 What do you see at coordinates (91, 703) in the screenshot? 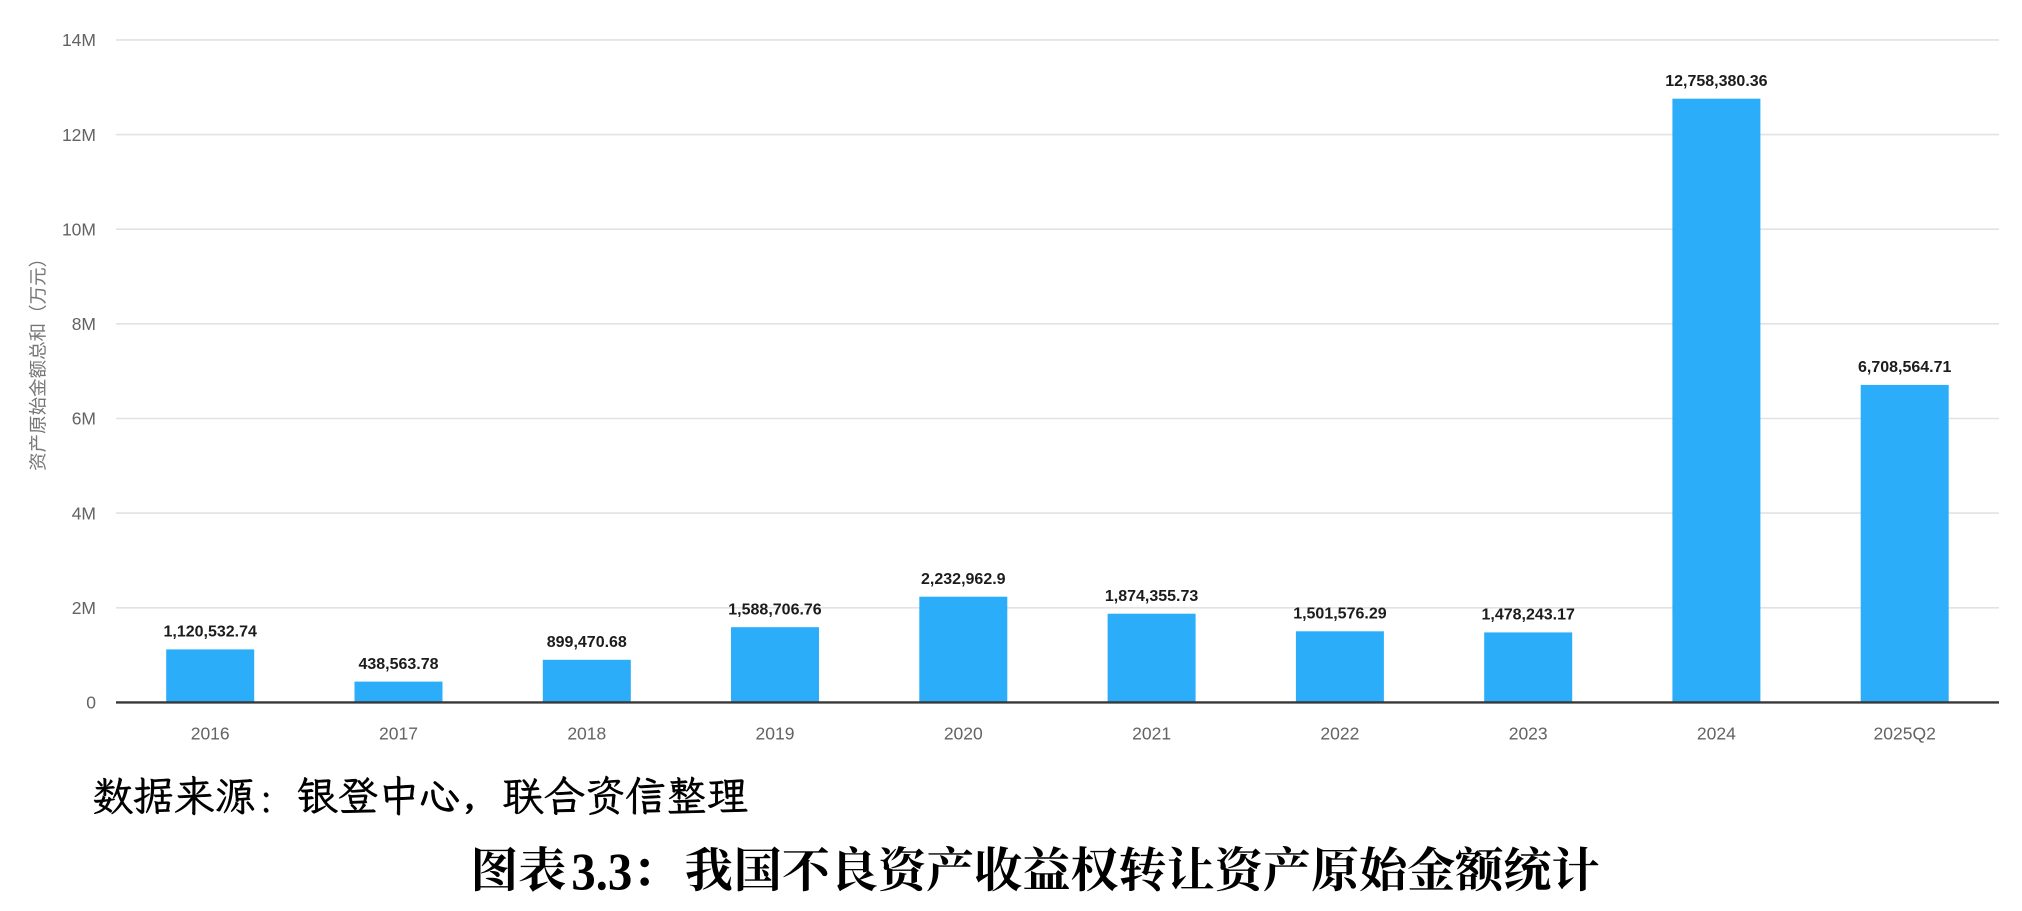
I see `svg-text: 0` at bounding box center [91, 703].